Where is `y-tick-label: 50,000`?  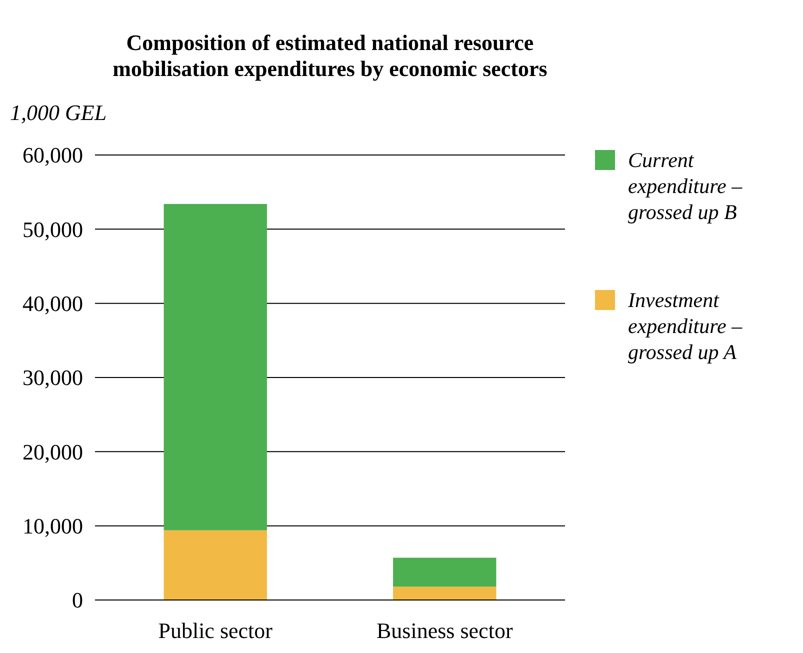
y-tick-label: 50,000 is located at coordinates (52, 229).